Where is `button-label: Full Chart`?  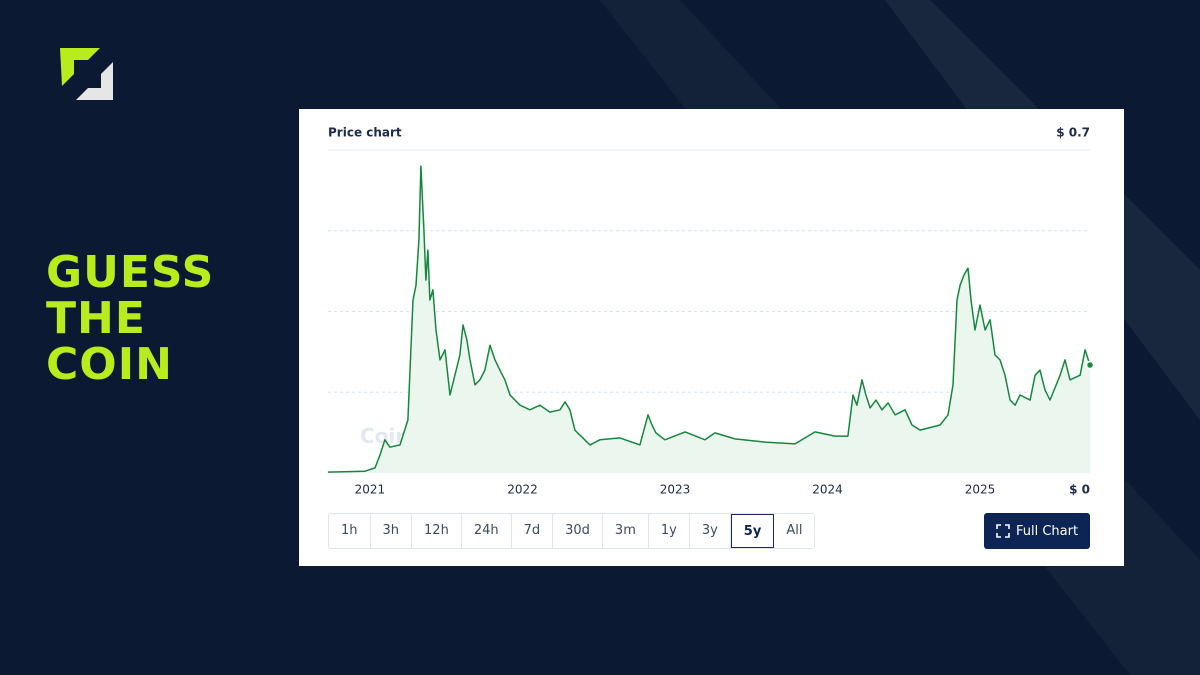
button-label: Full Chart is located at coordinates (1047, 531).